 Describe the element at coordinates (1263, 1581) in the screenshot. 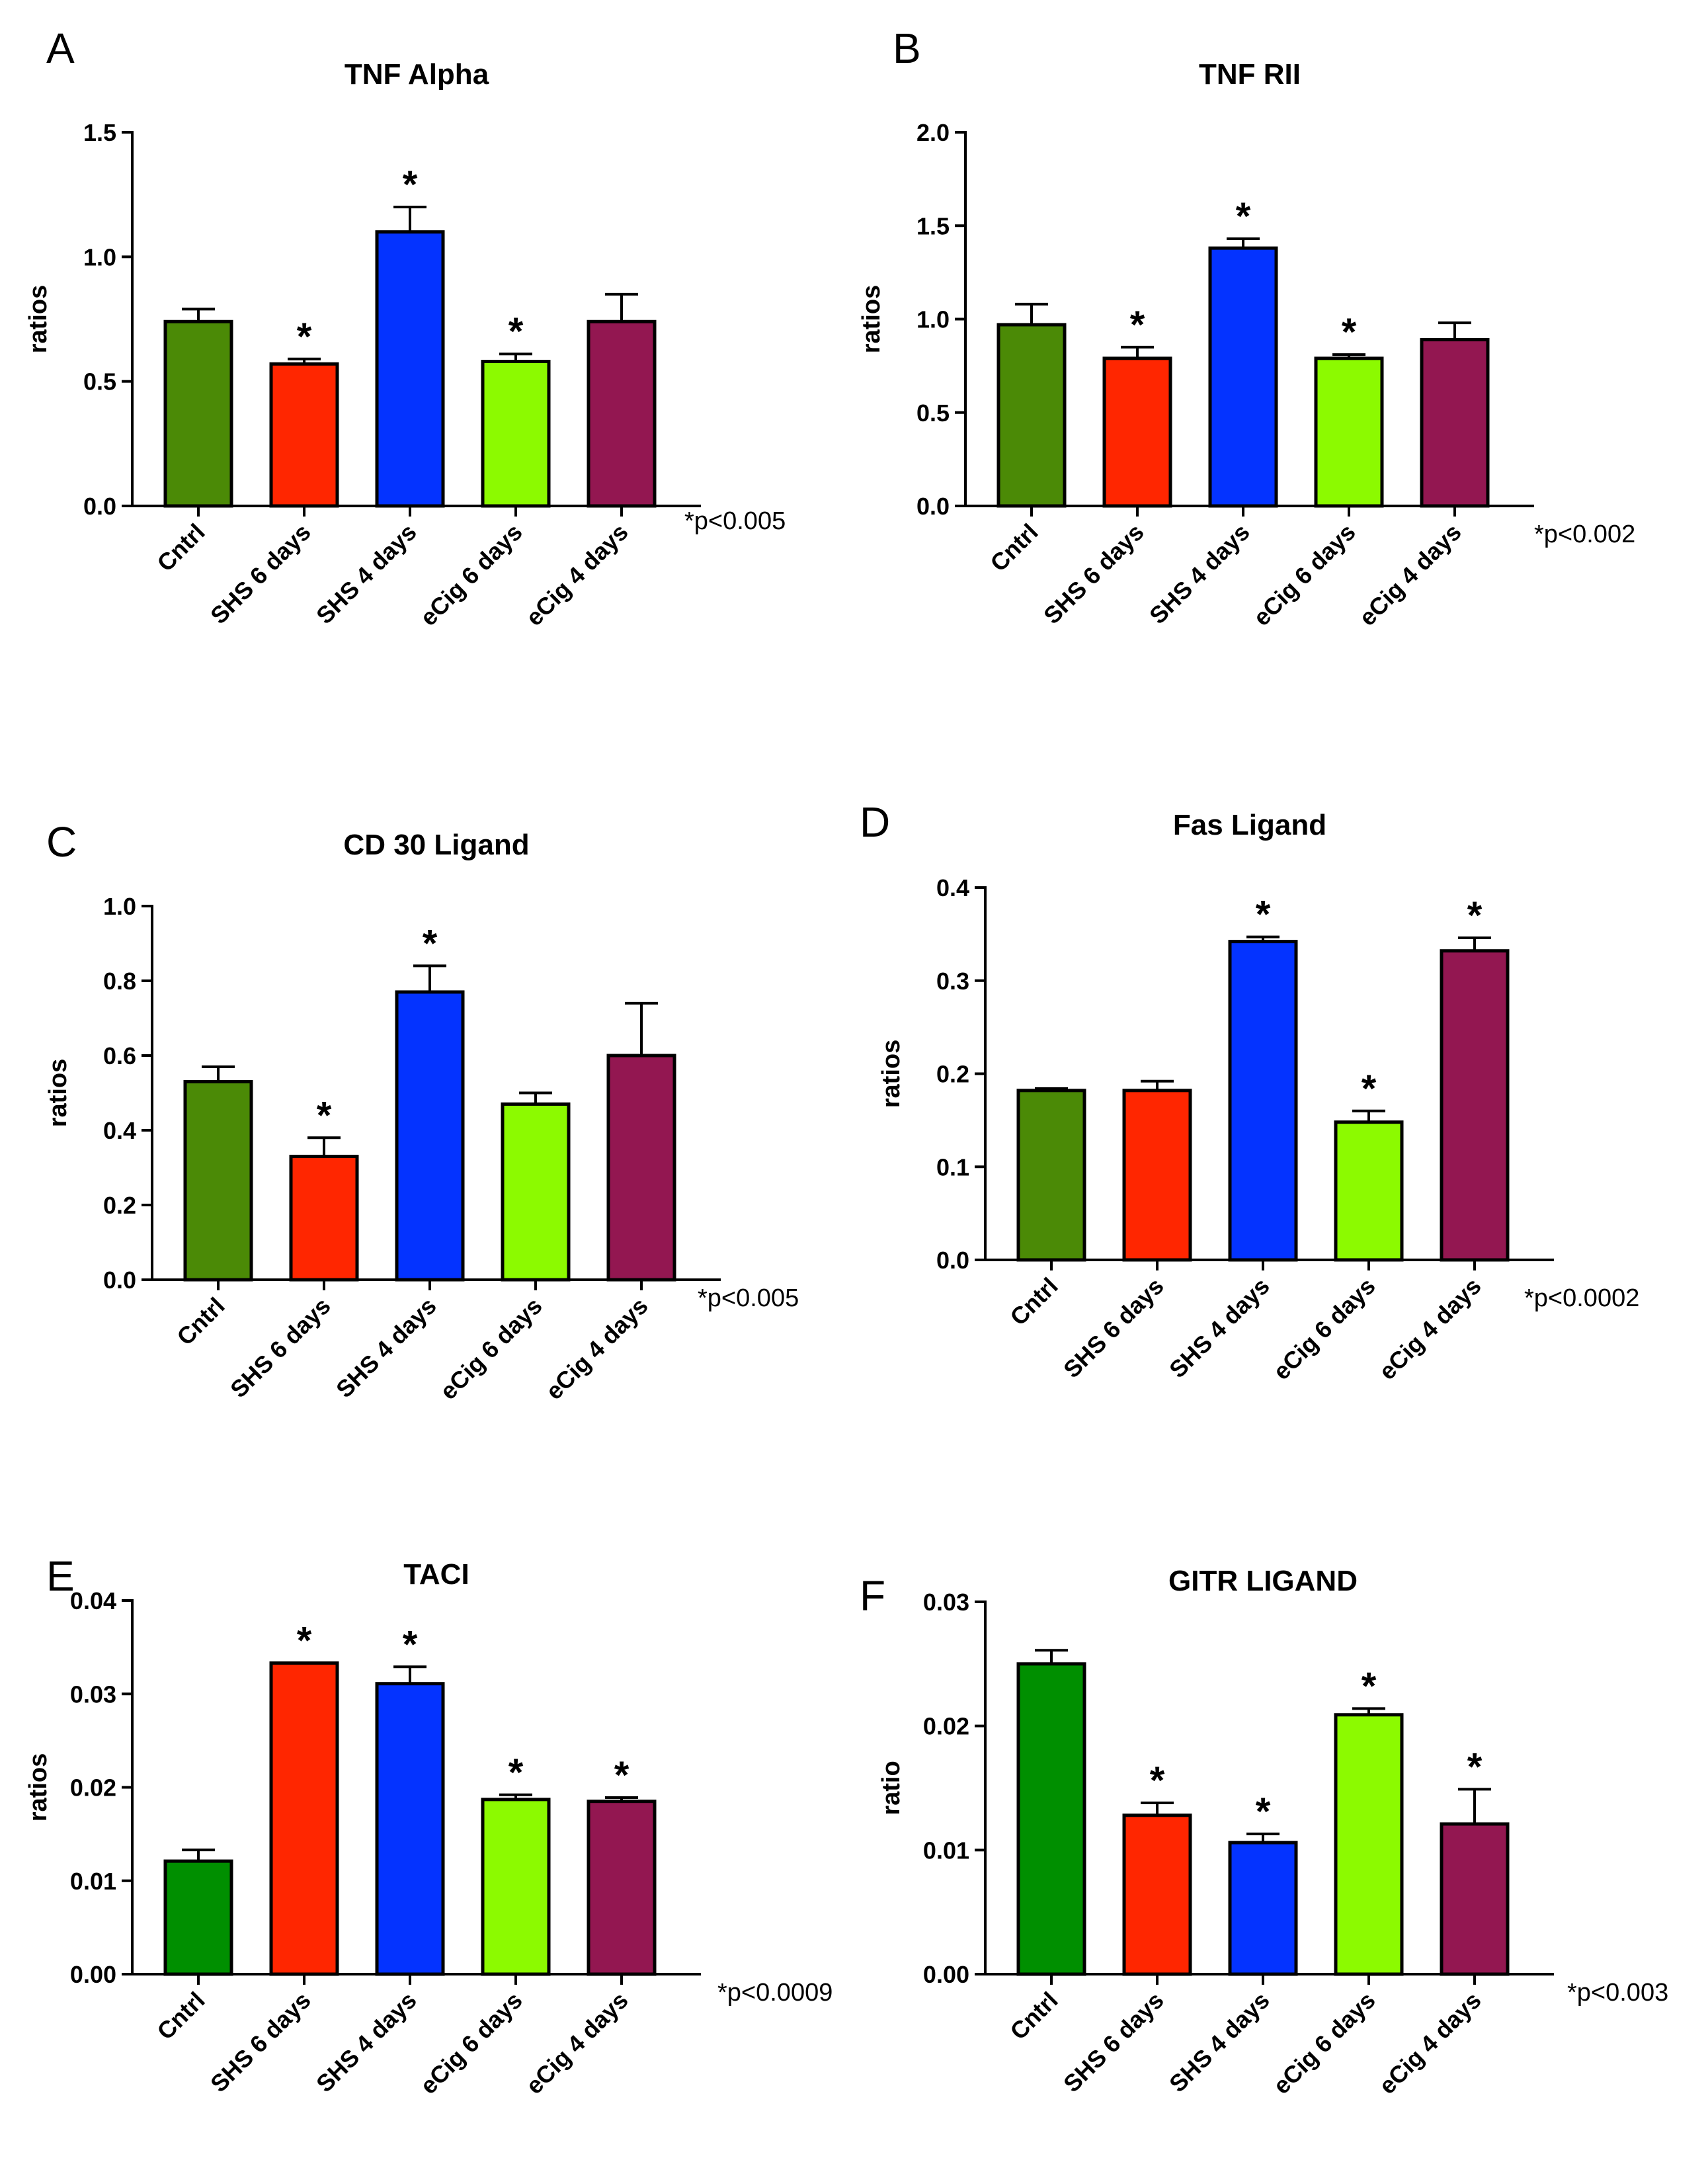

I see `chart-title: GITR LIGAND` at that location.